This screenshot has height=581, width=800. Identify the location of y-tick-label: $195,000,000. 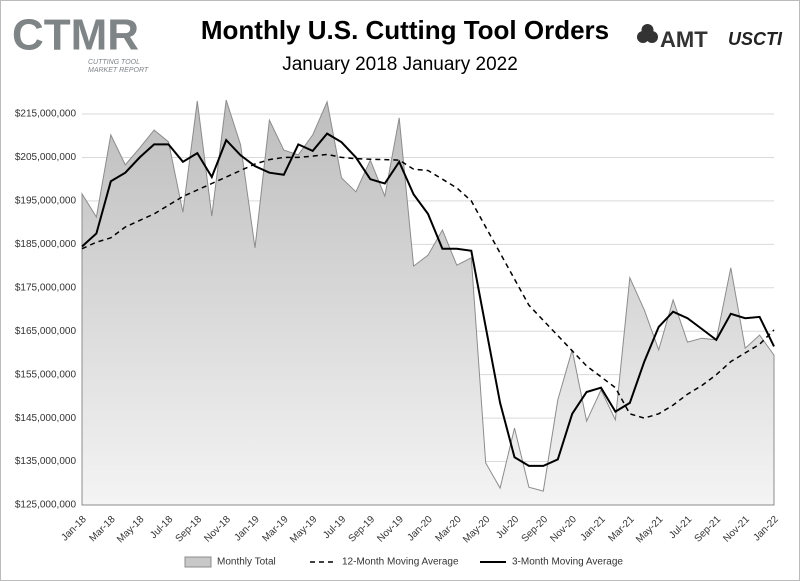
(46, 201).